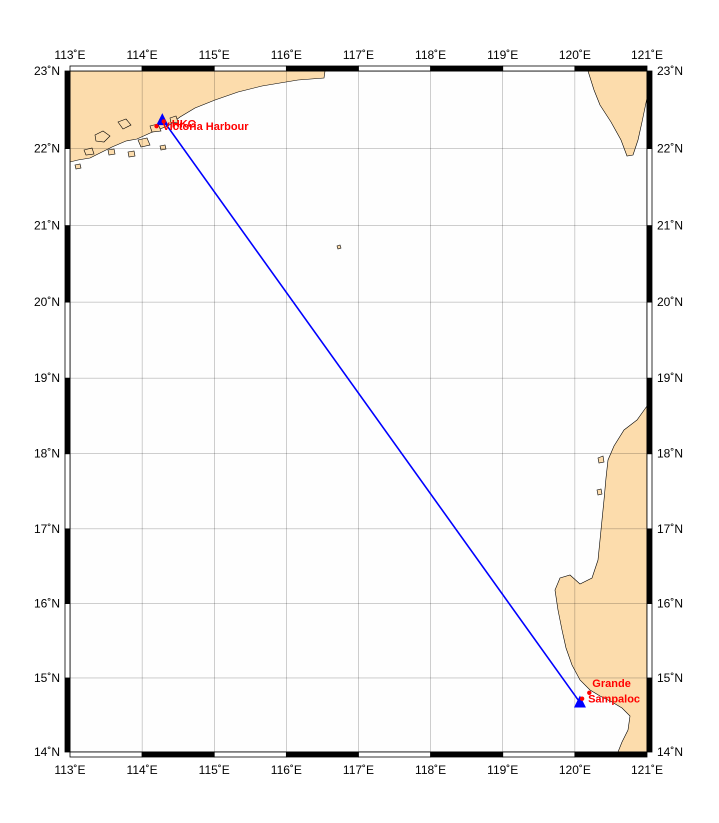 Image resolution: width=719 pixels, height=823 pixels. What do you see at coordinates (575, 55) in the screenshot?
I see `lon-tick-label-top: 120˚E` at bounding box center [575, 55].